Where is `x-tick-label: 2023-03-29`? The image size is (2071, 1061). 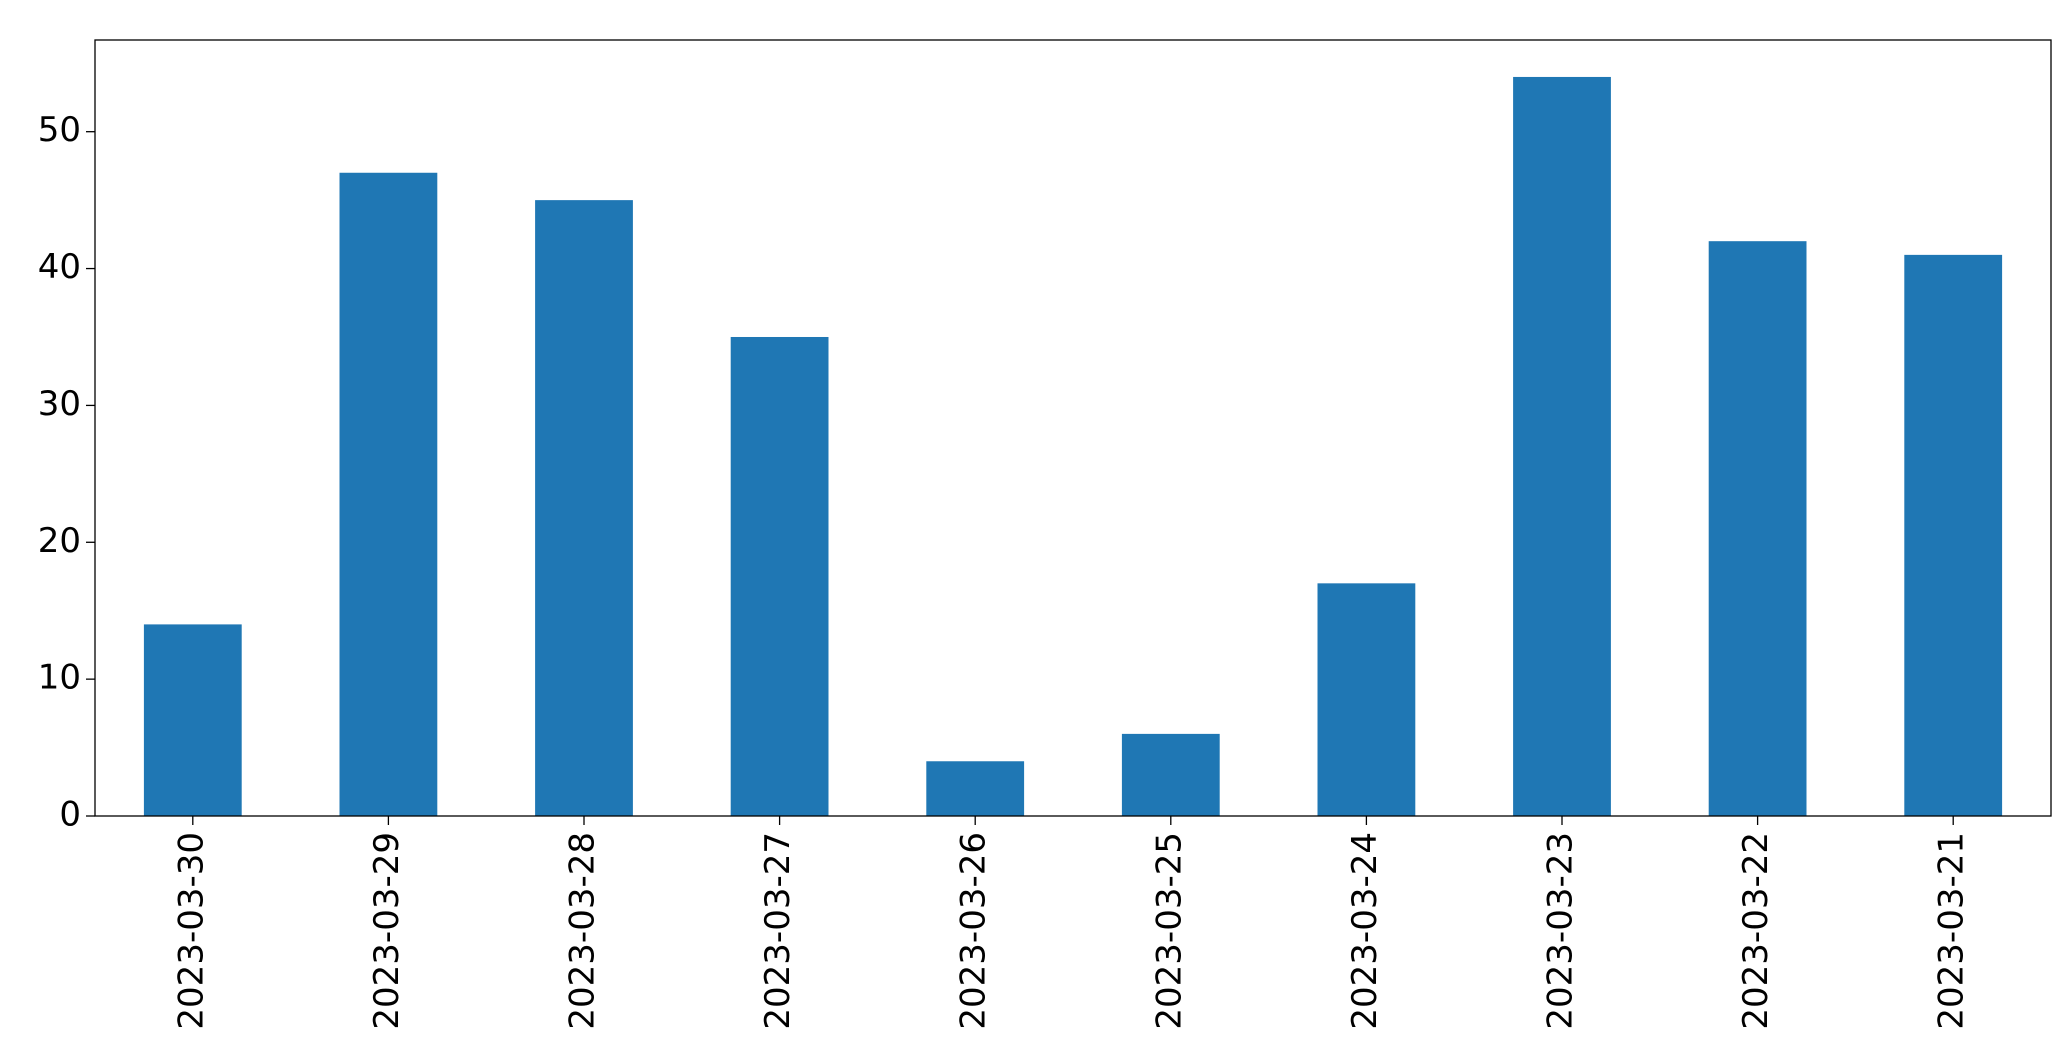
x-tick-label: 2023-03-29 is located at coordinates (387, 931).